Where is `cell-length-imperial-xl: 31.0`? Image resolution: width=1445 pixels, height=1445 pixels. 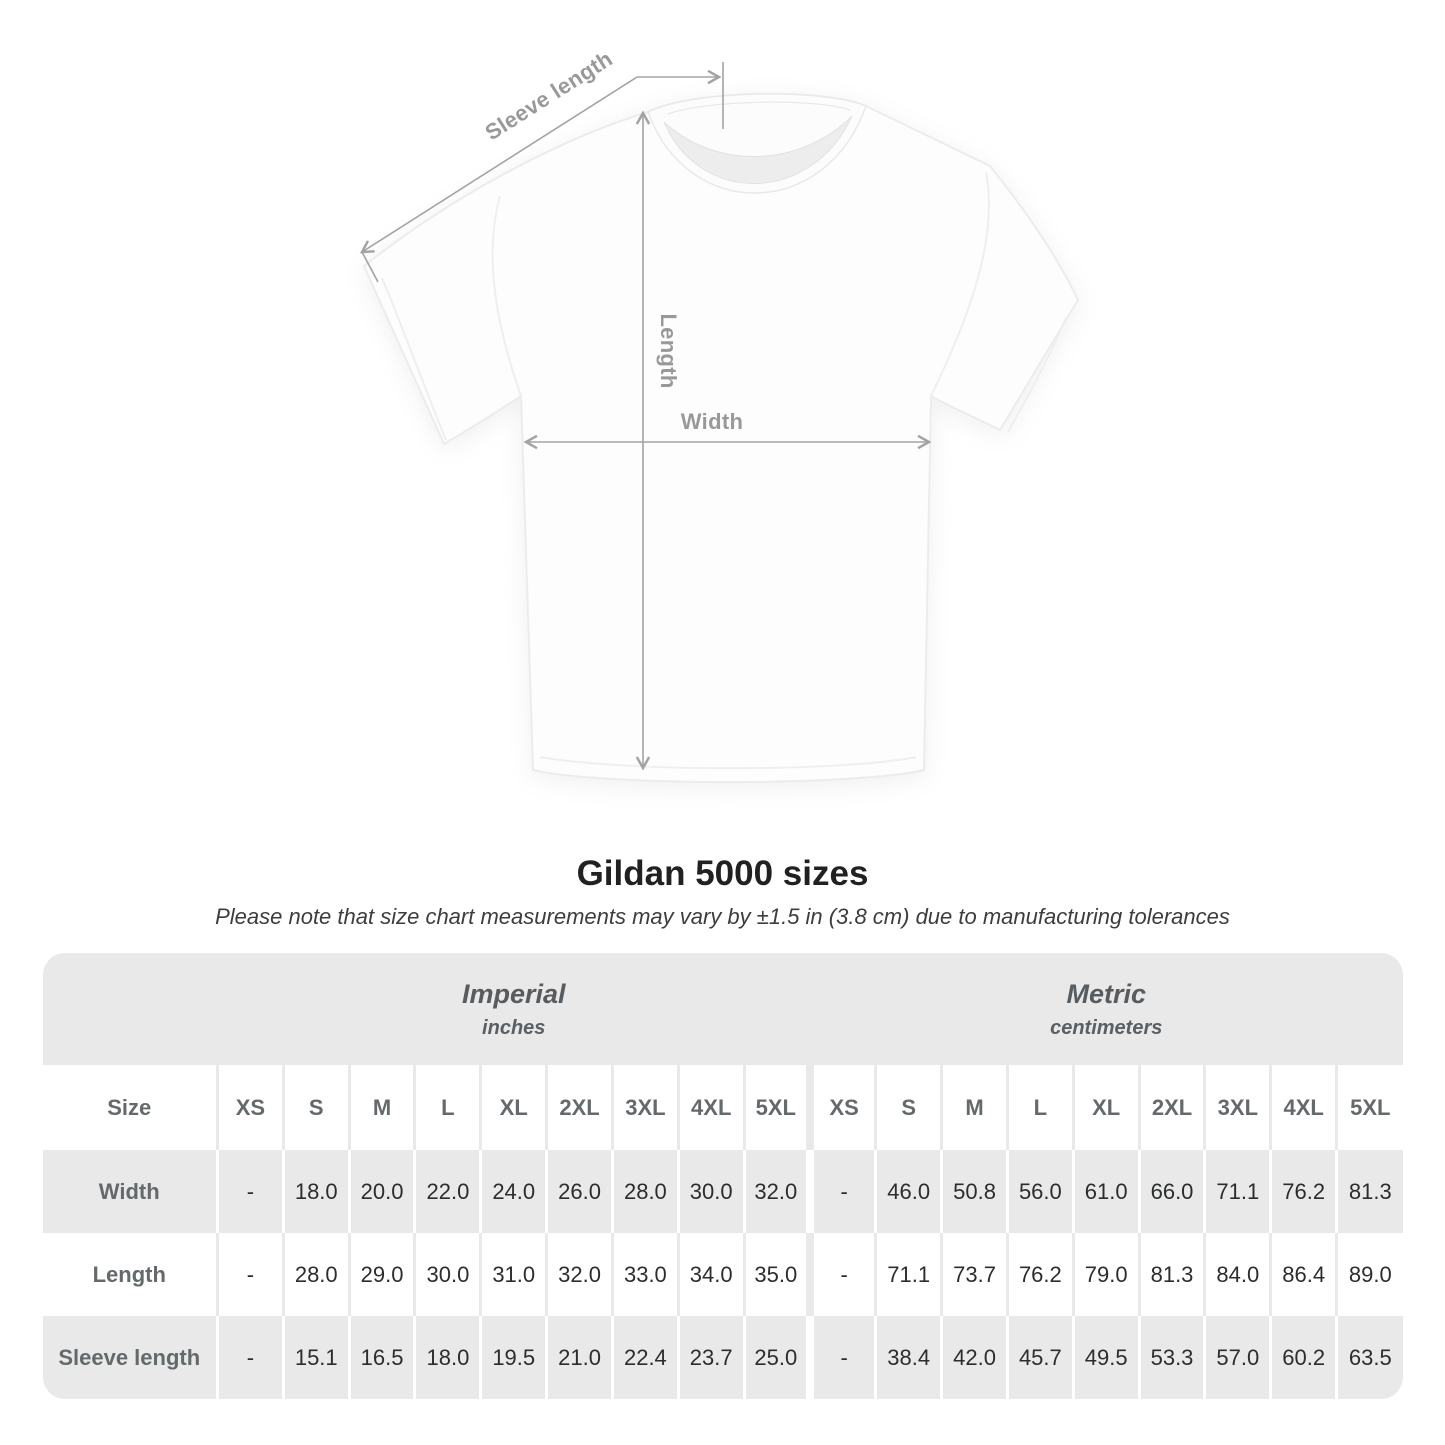
cell-length-imperial-xl: 31.0 is located at coordinates (513, 1275).